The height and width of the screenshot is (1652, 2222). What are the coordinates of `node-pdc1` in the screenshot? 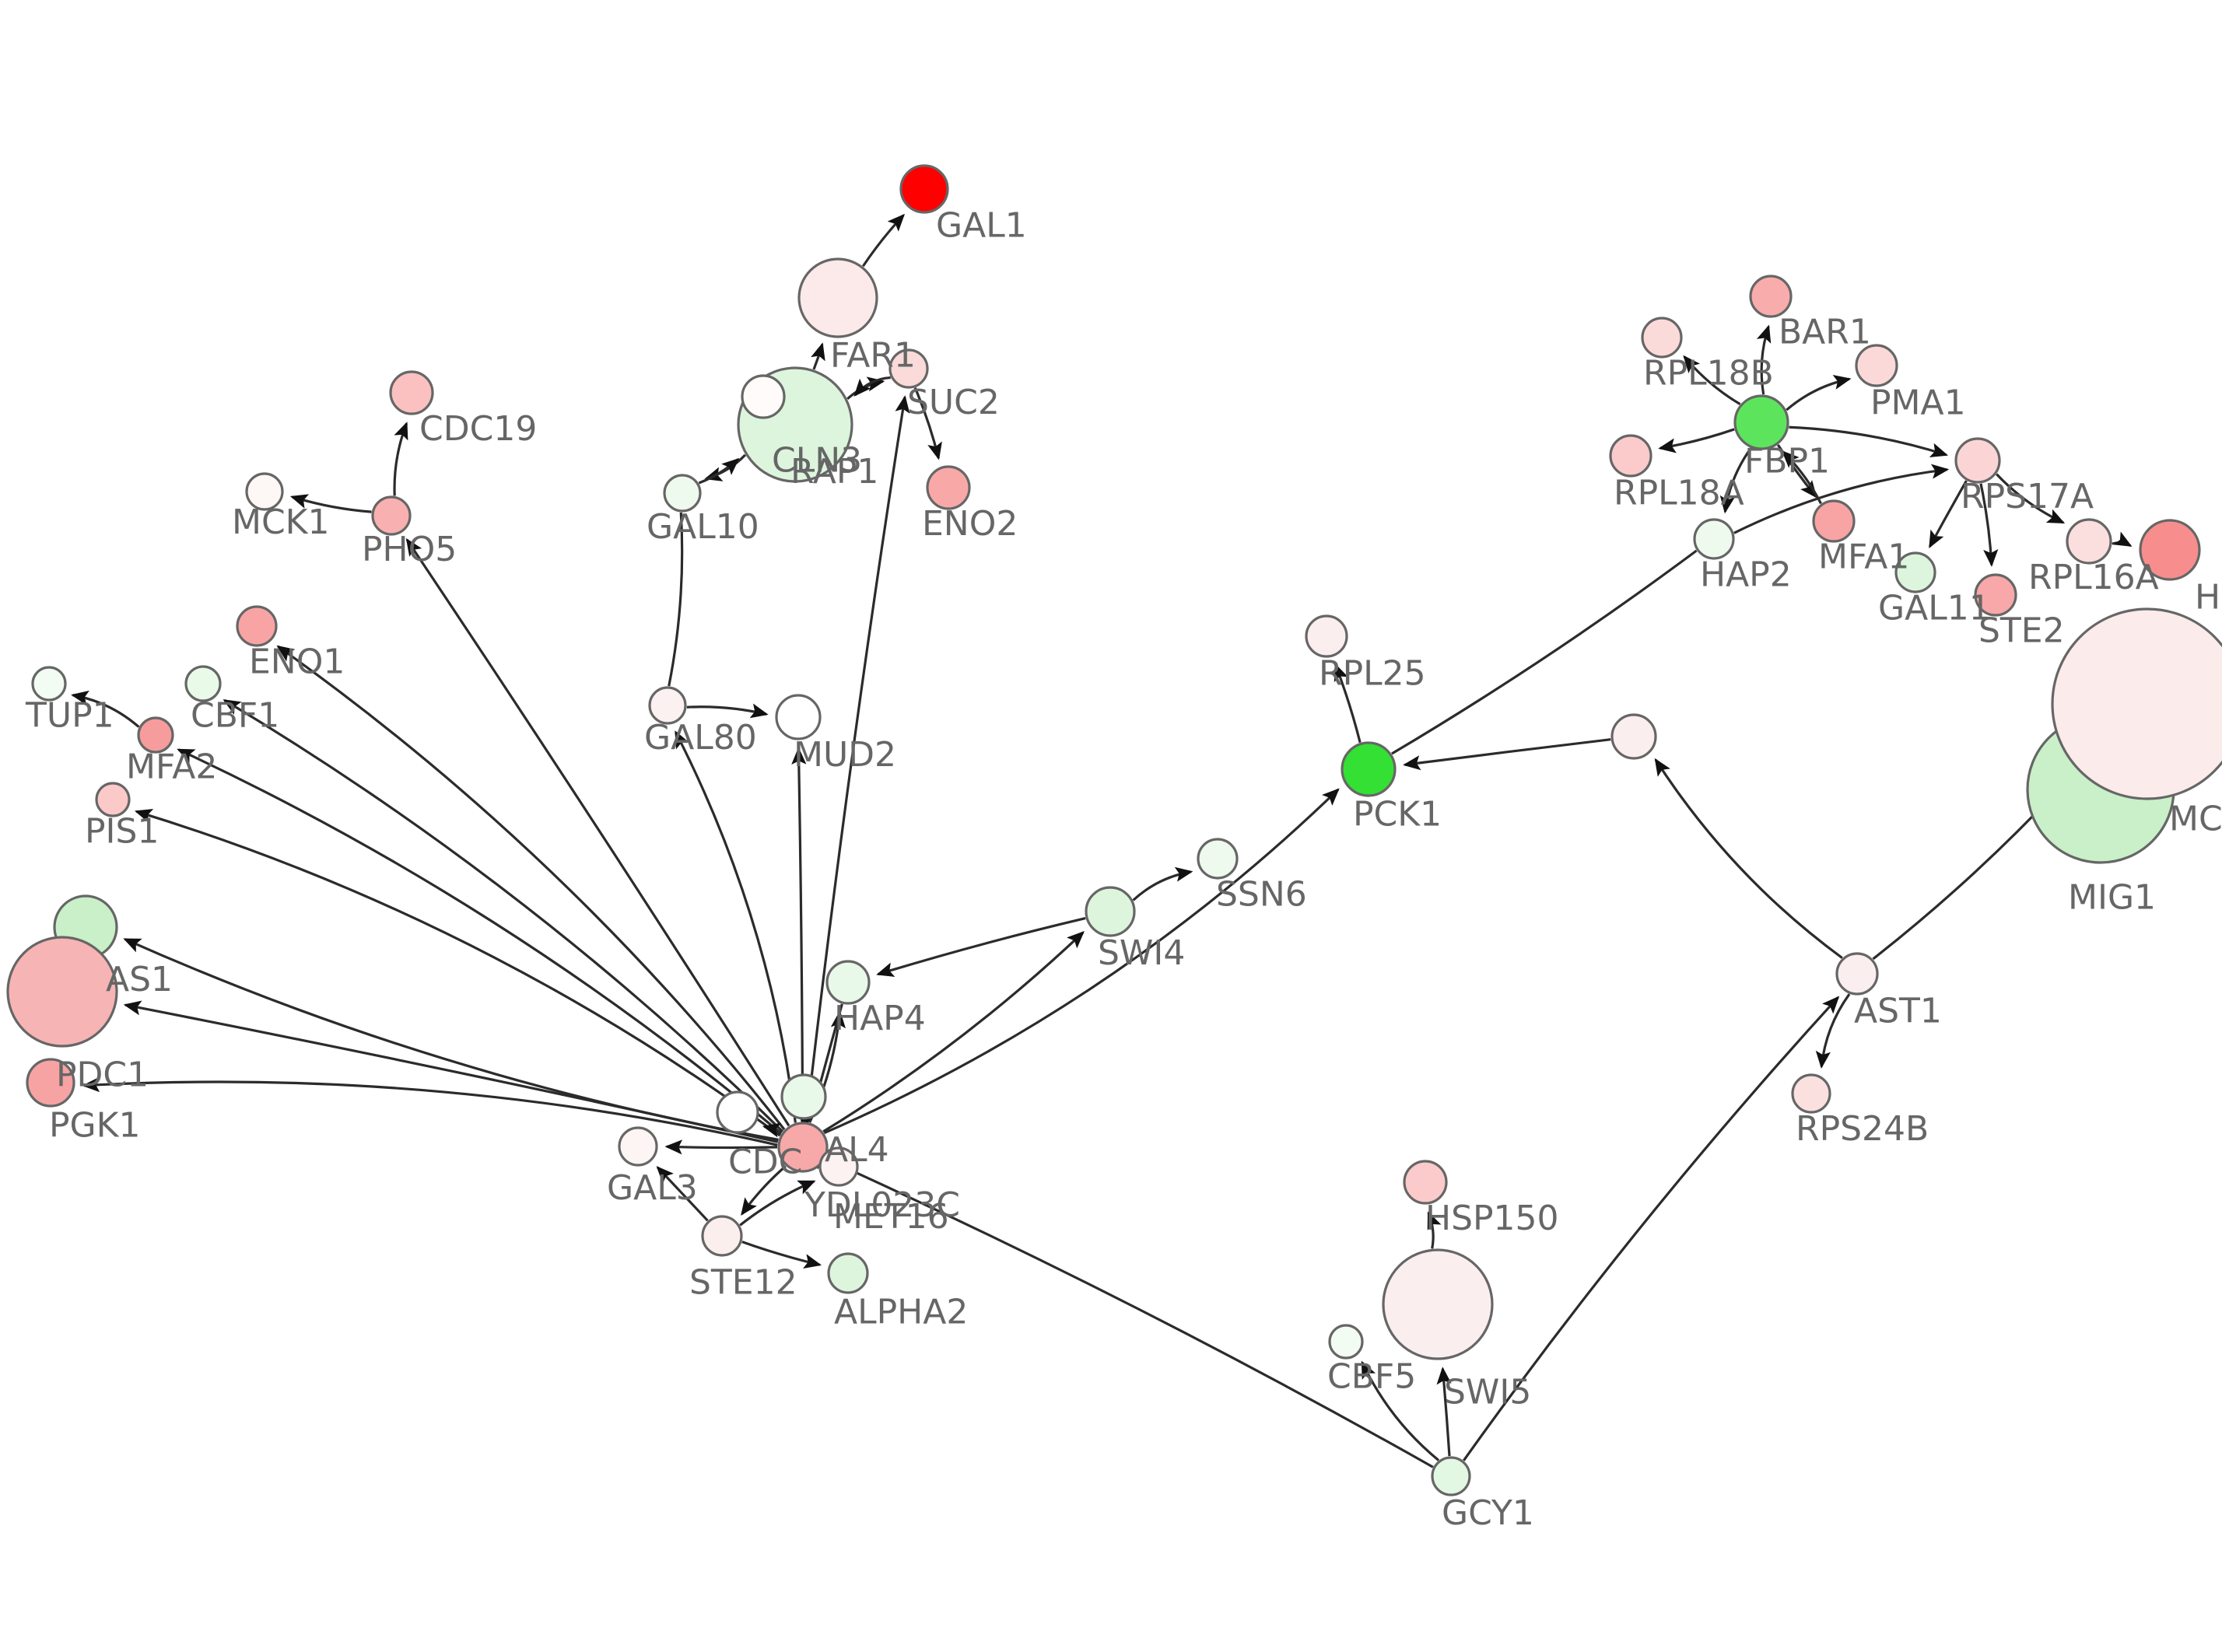 It's located at (62, 992).